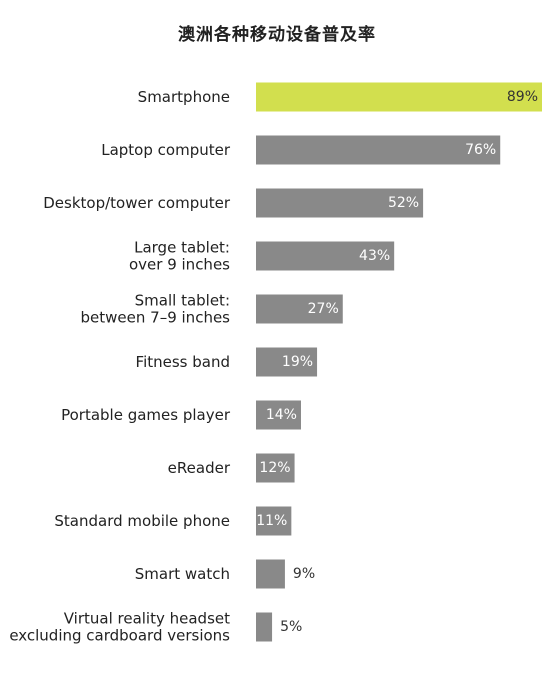 The height and width of the screenshot is (674, 554). I want to click on value-label: 52%, so click(403, 203).